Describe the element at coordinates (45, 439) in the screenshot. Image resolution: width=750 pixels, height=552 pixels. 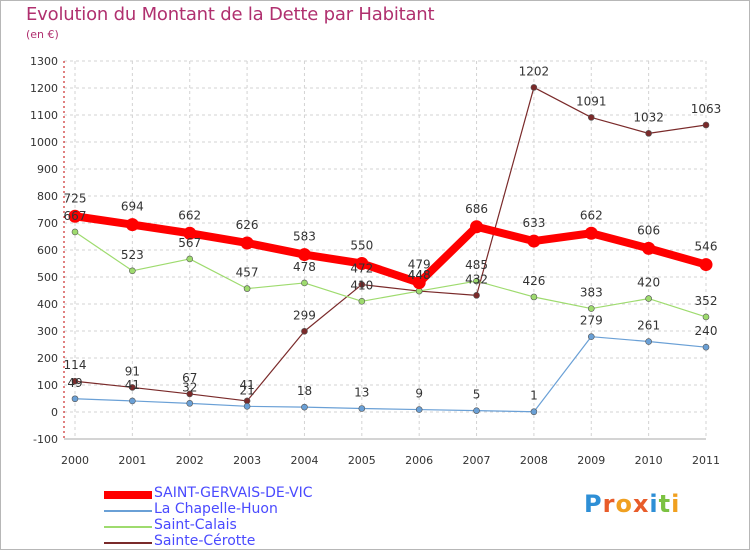
I see `y-tick-label: -100` at that location.